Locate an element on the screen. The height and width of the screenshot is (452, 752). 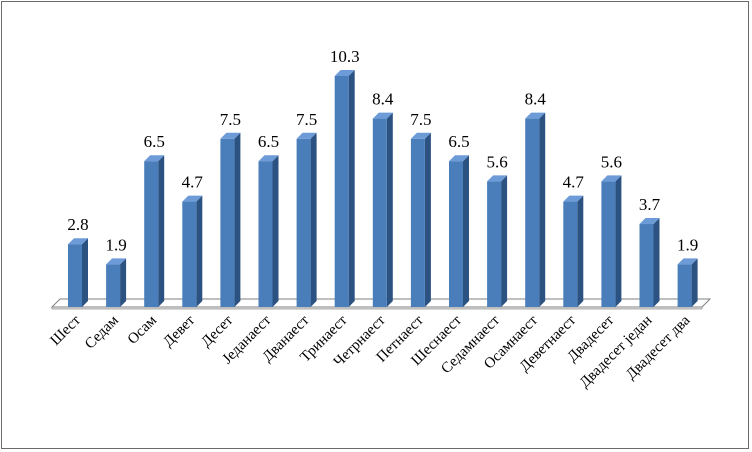
x-tick-label: Седам is located at coordinates (102, 332).